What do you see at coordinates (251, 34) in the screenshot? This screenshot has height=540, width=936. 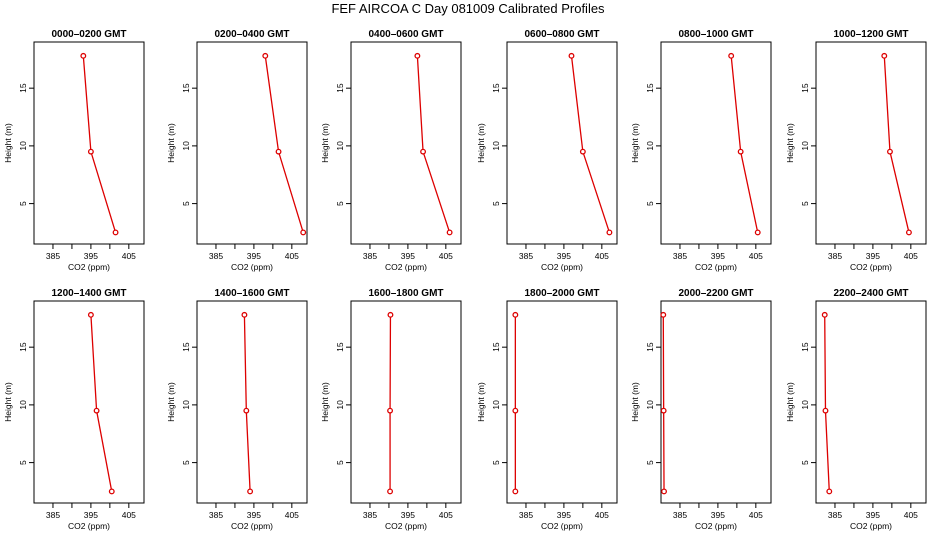 I see `panel-title: 0200–0400 GMT` at bounding box center [251, 34].